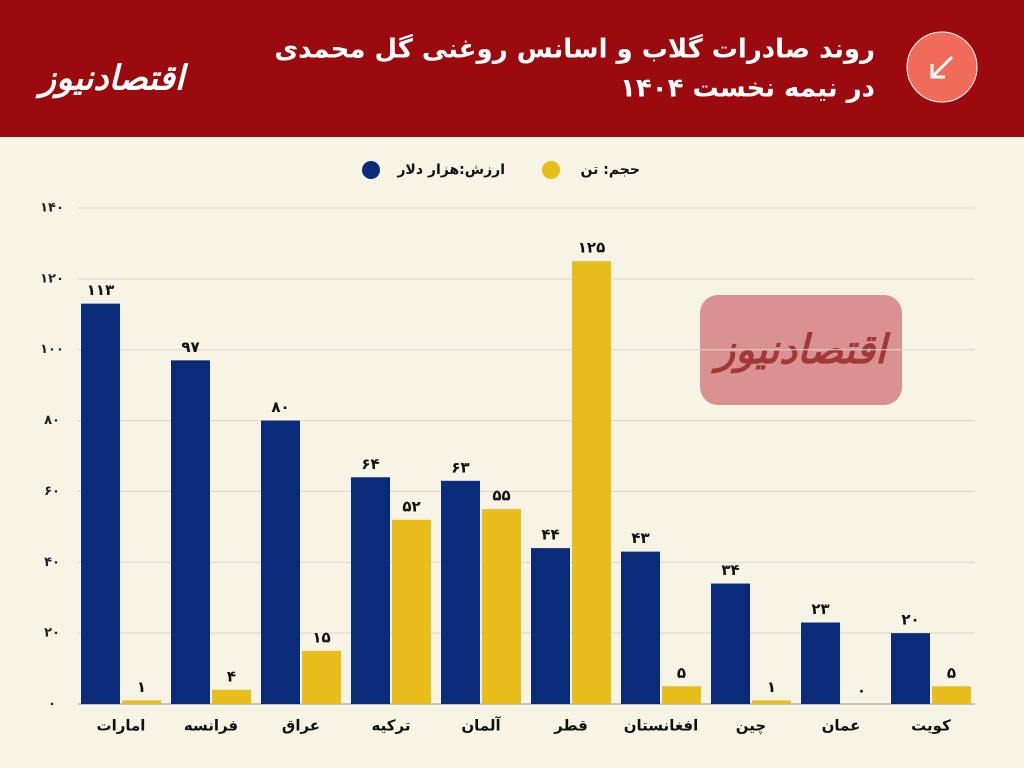  What do you see at coordinates (801, 350) in the screenshot?
I see `watermark: اقتصادنیوز` at bounding box center [801, 350].